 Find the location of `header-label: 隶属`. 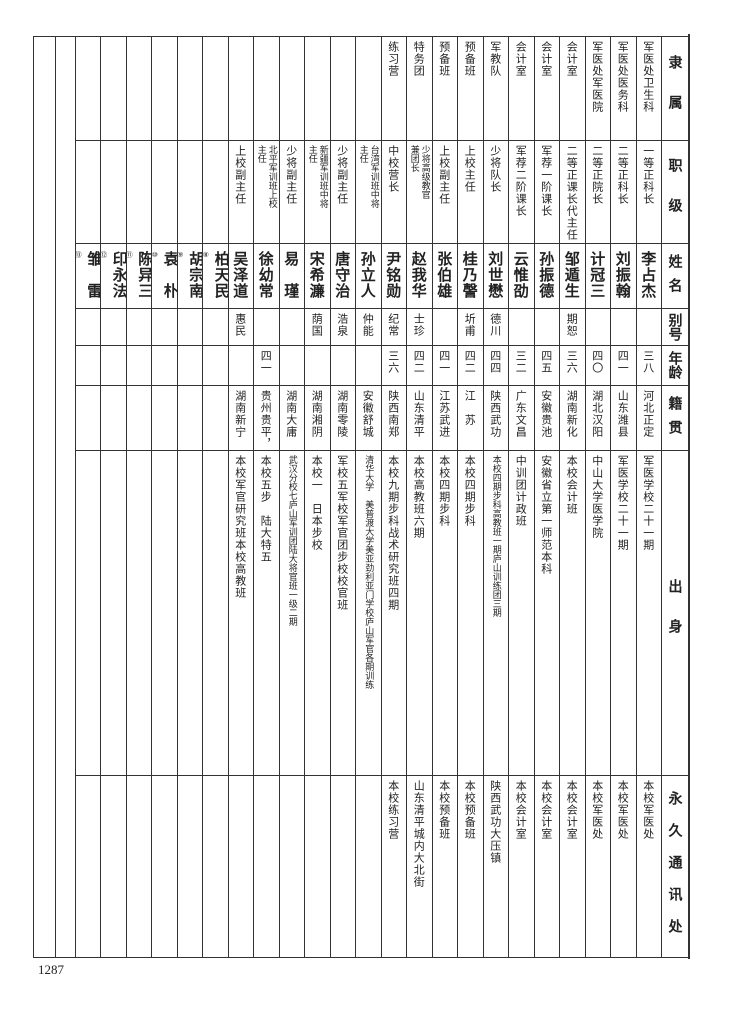

header-label: 隶属 is located at coordinates (674, 94).